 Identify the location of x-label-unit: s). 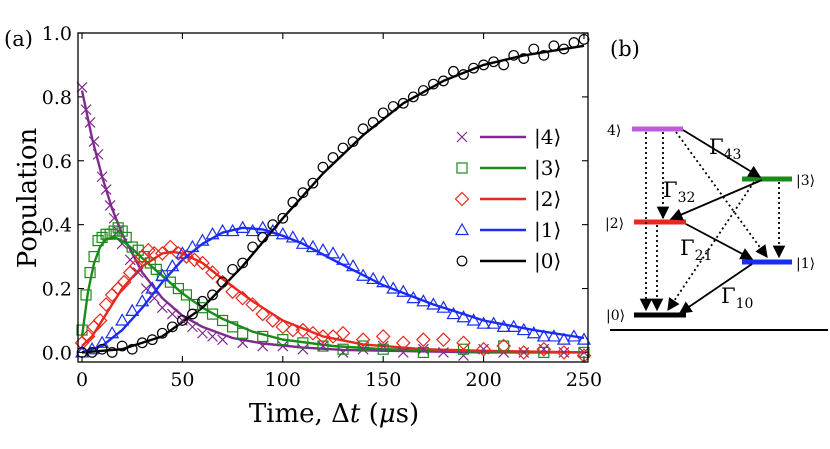
(408, 414).